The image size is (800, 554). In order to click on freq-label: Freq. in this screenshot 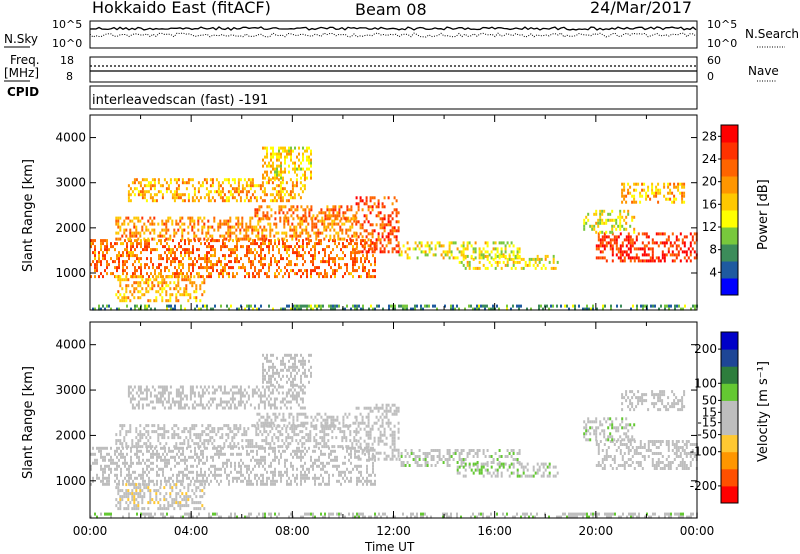, I will do `click(25, 60)`.